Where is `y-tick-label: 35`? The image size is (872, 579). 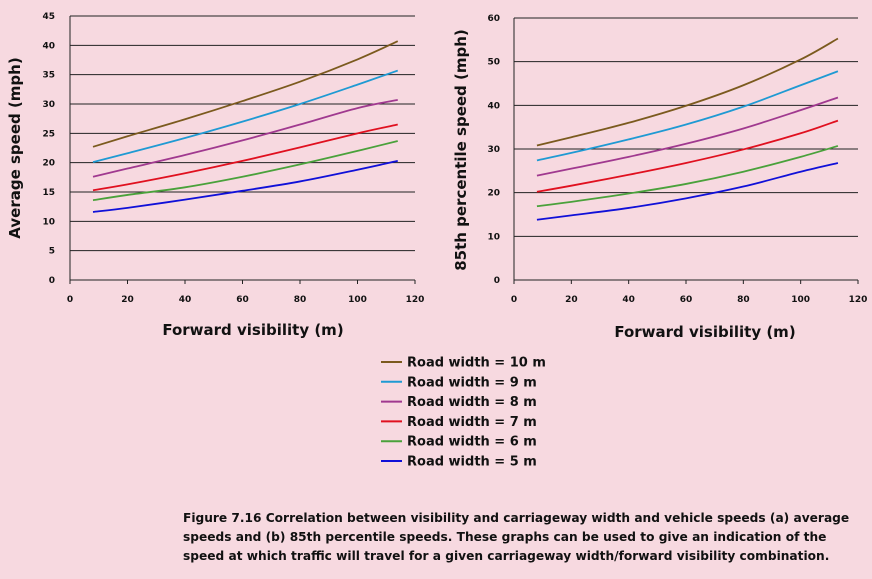 y-tick-label: 35 is located at coordinates (48, 76).